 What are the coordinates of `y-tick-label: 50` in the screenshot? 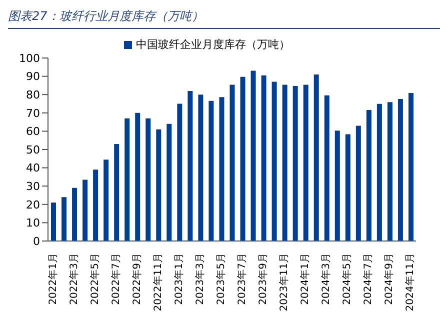 It's located at (33, 149).